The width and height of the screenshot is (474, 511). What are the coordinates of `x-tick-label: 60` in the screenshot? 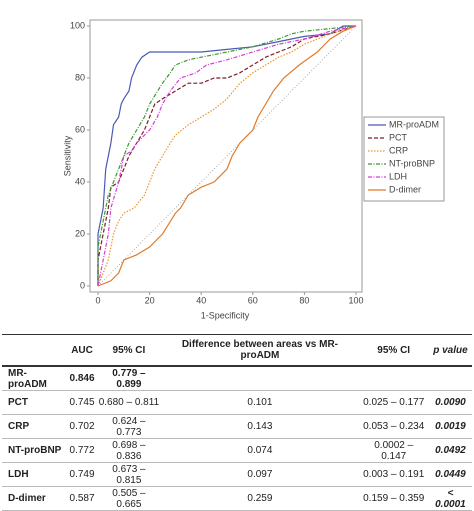 It's located at (253, 300).